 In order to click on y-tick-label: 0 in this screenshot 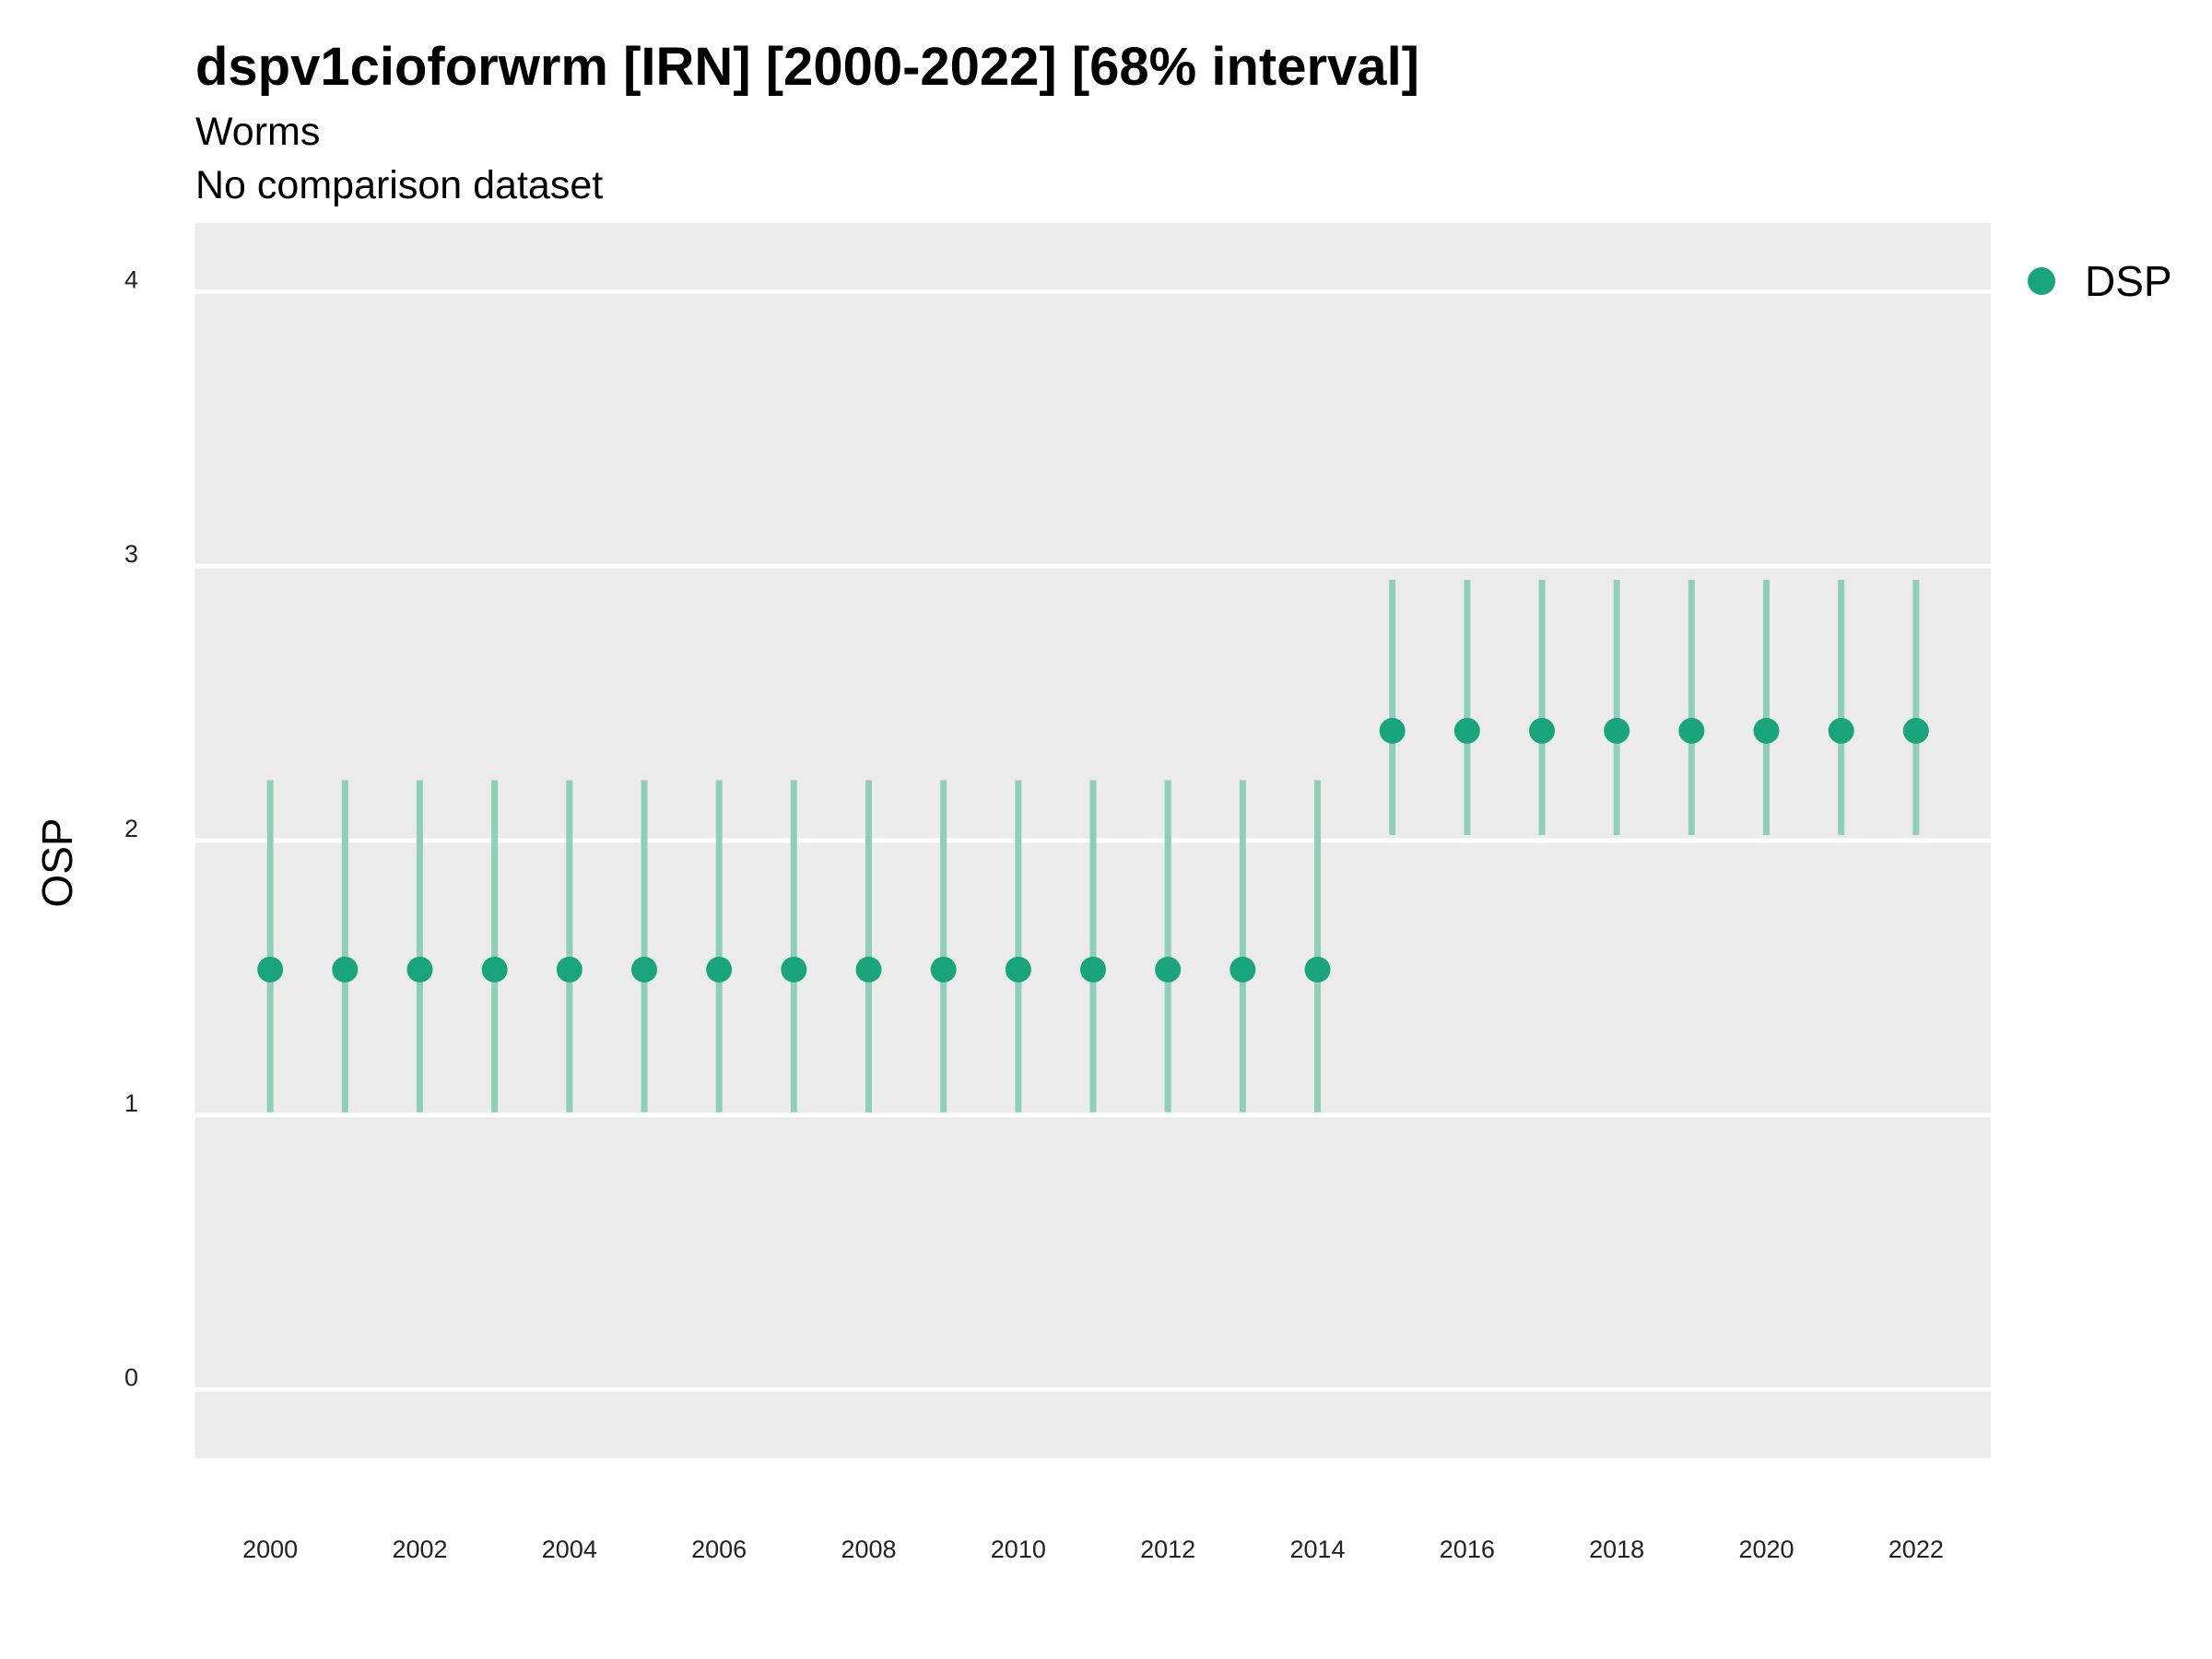, I will do `click(131, 1378)`.